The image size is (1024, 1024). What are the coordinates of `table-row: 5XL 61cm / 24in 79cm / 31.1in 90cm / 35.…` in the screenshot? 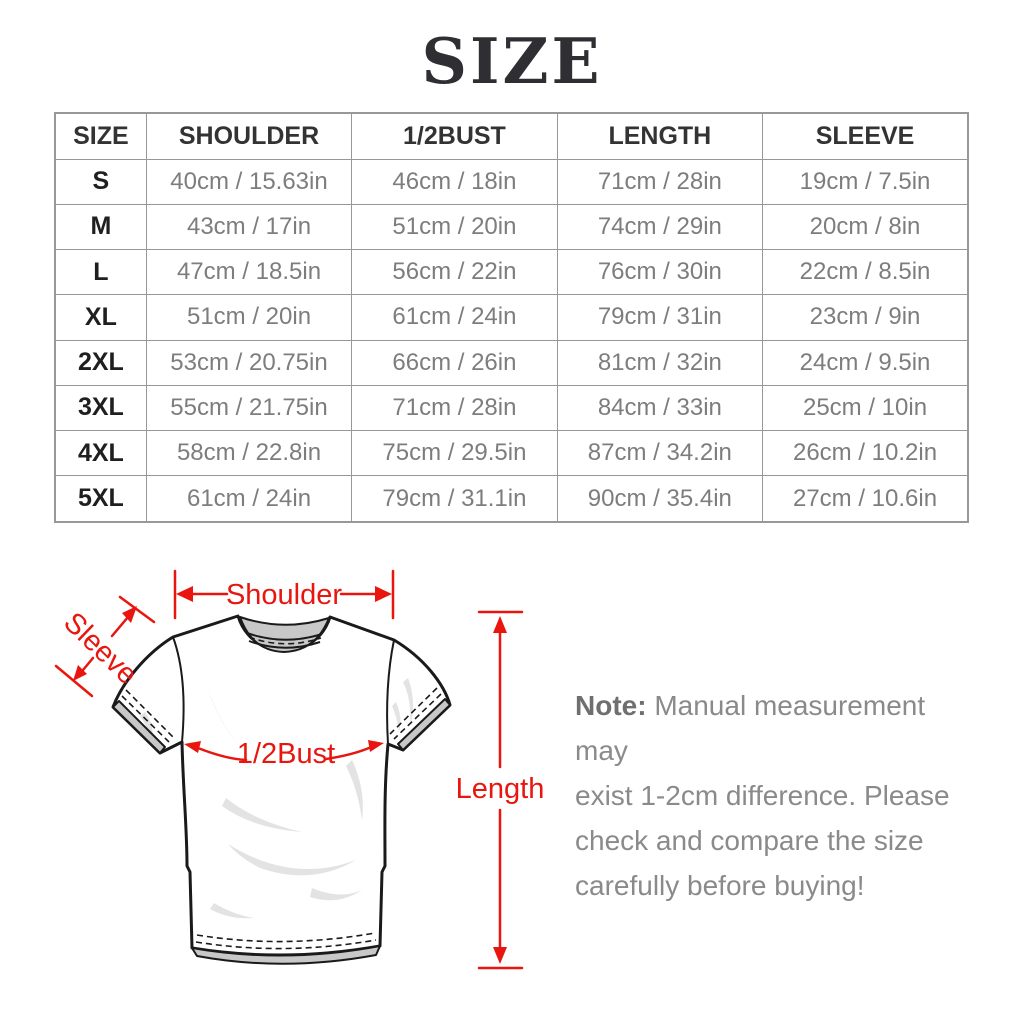 It's located at (511, 499).